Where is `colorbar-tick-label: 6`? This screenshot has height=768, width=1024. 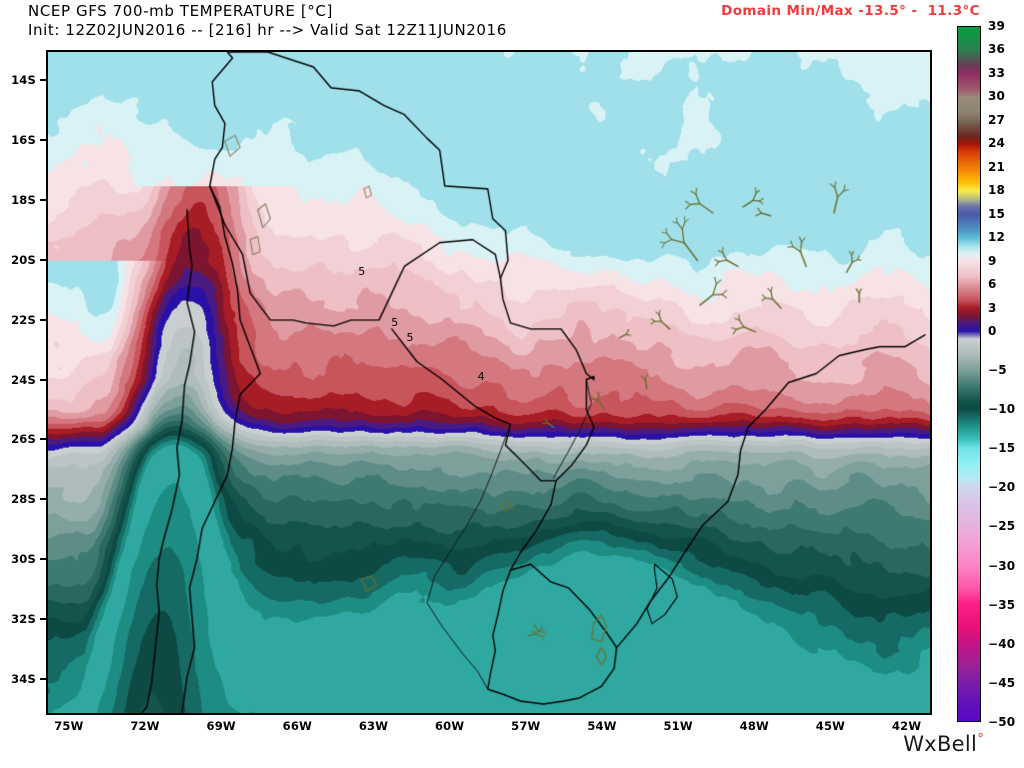
colorbar-tick-label: 6 is located at coordinates (992, 284).